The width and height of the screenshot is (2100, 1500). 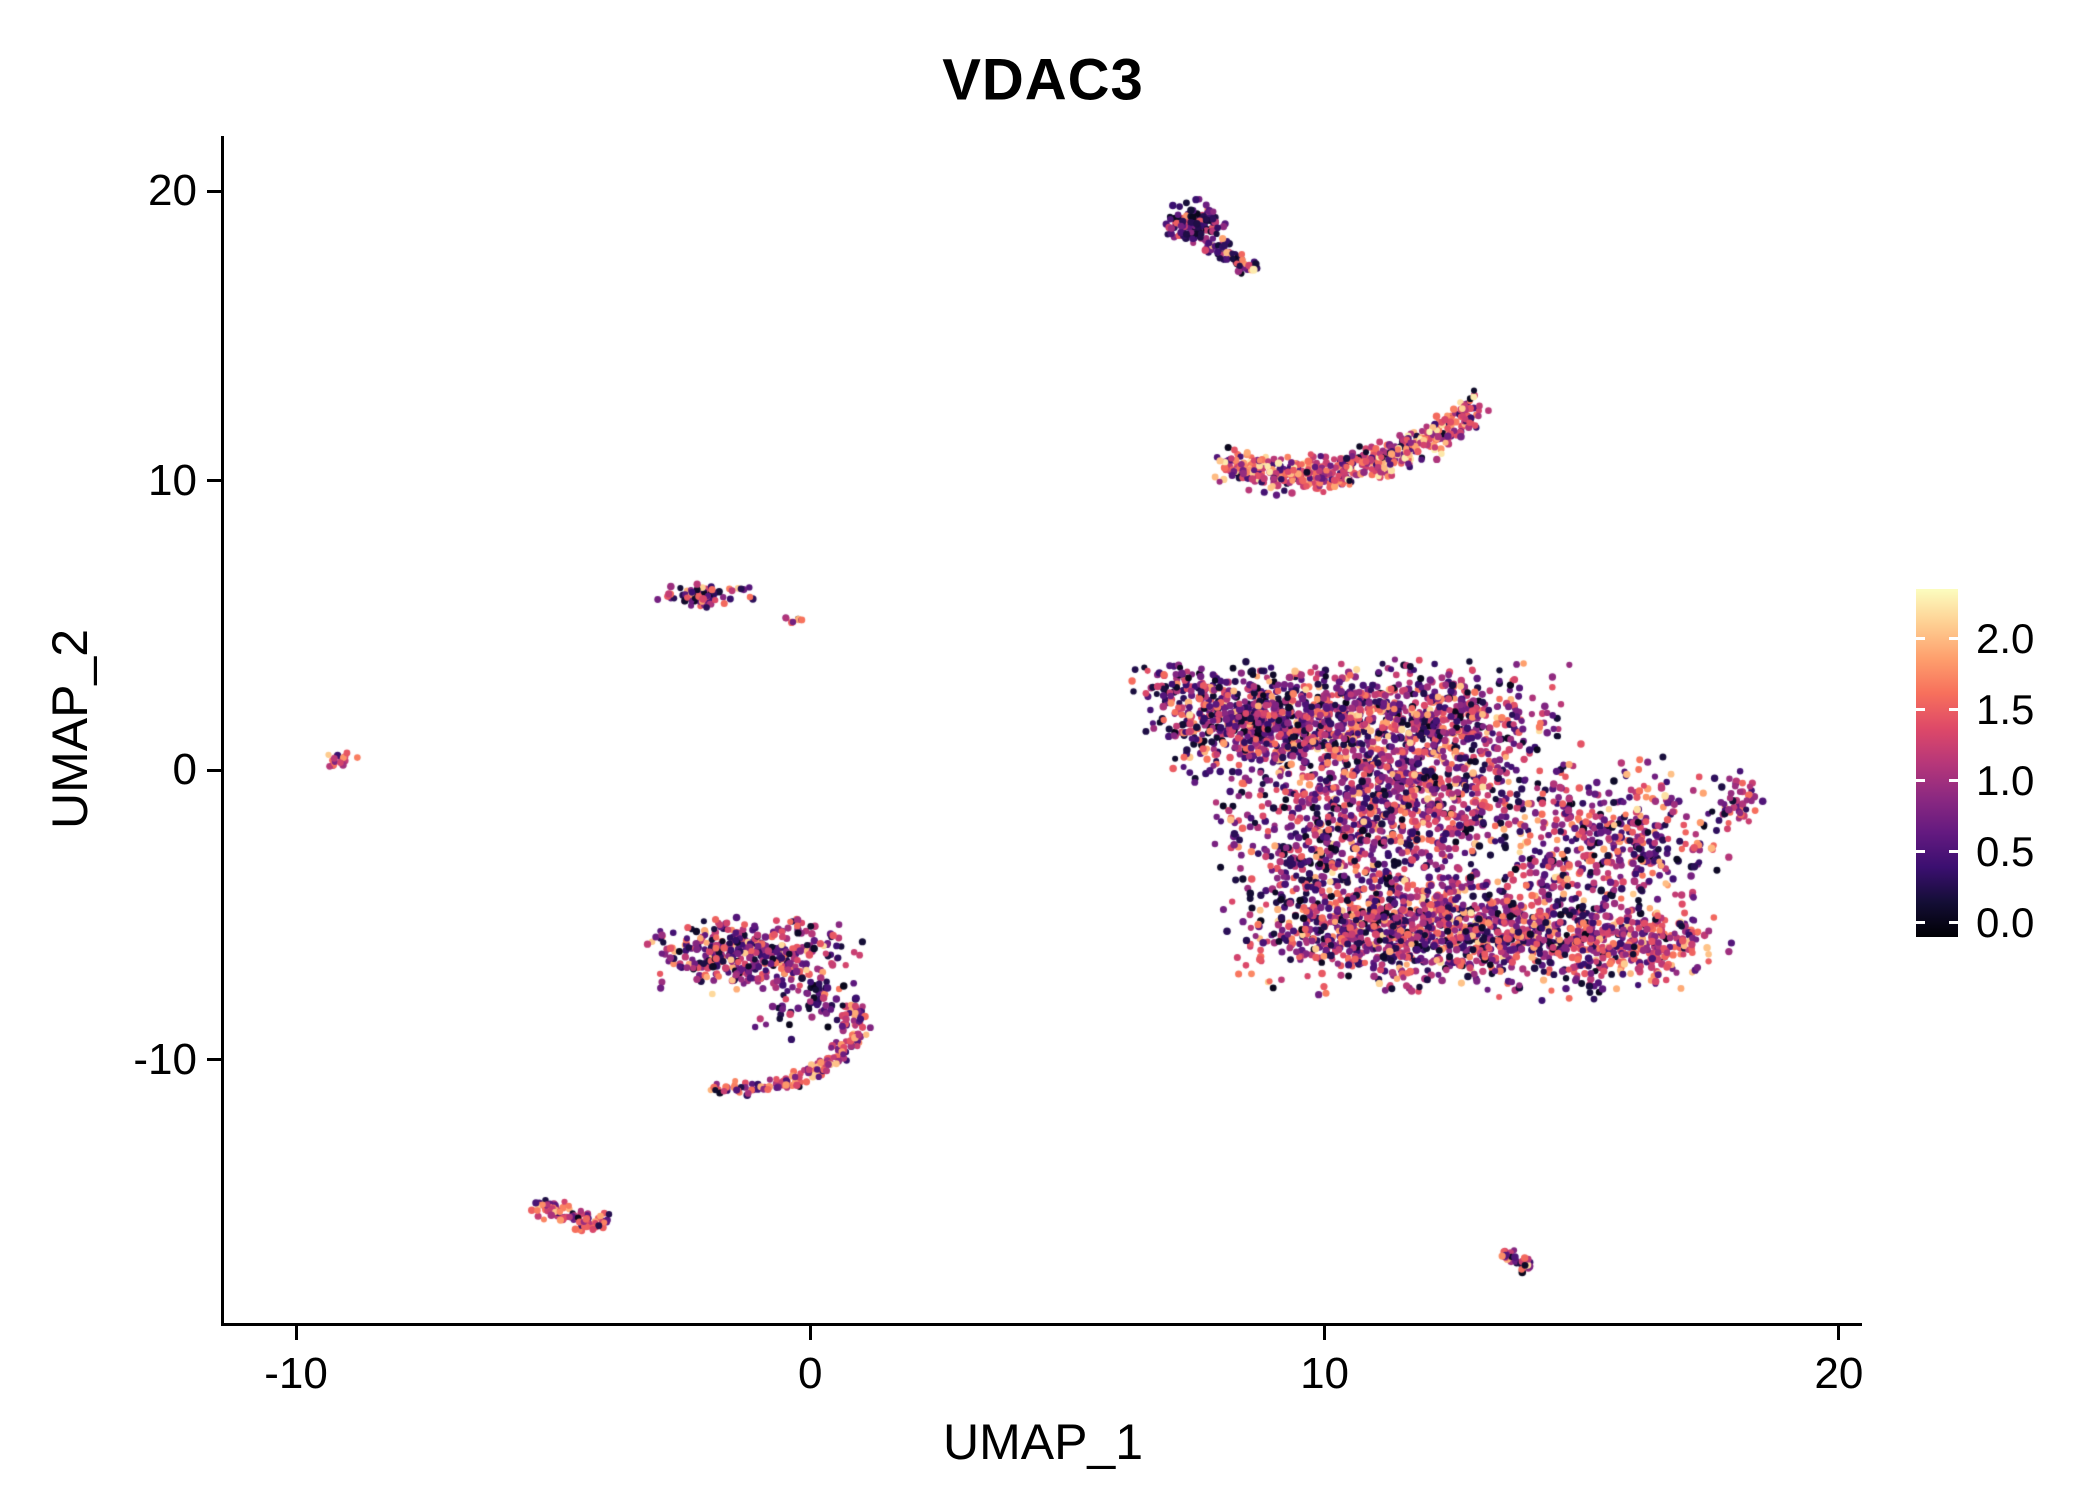 What do you see at coordinates (172, 190) in the screenshot?
I see `y-axis-tick-label: 20` at bounding box center [172, 190].